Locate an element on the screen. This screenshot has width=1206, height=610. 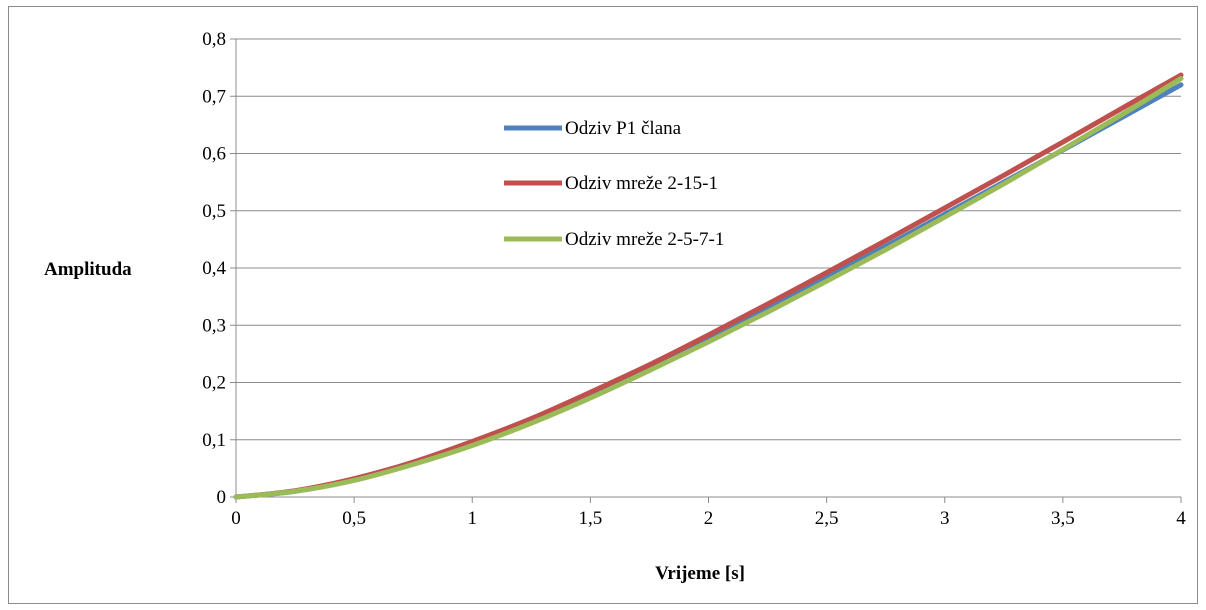
x-tick-labels: 0 0,5 1 1,5 2 2,5 3 3,5 4 is located at coordinates (708, 518).